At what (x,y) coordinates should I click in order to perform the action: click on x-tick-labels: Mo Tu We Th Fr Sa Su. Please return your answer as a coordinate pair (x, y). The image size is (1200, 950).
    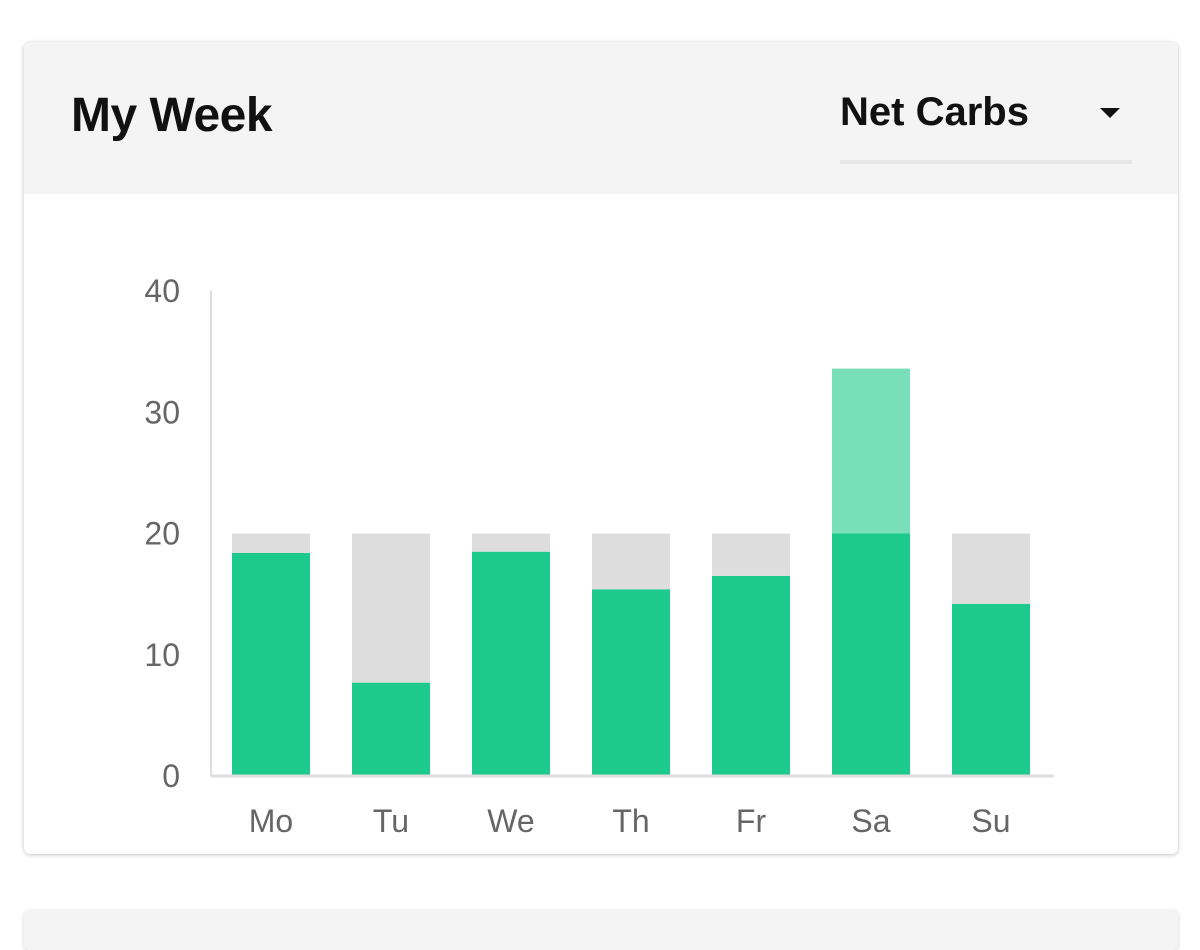
    Looking at the image, I should click on (630, 821).